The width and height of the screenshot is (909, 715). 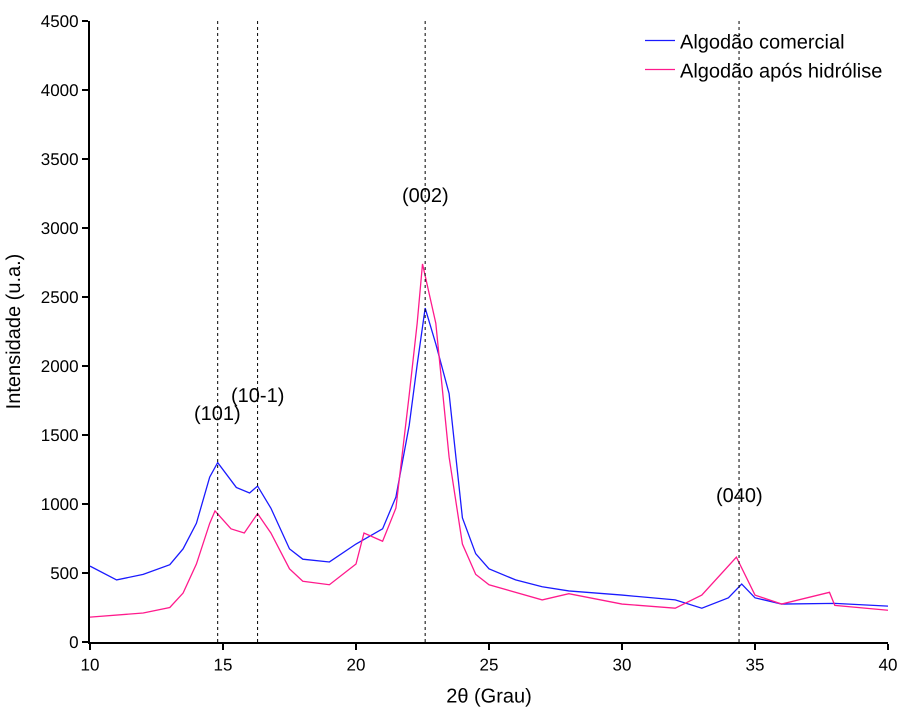 I want to click on annotation: (10-1), so click(x=257, y=396).